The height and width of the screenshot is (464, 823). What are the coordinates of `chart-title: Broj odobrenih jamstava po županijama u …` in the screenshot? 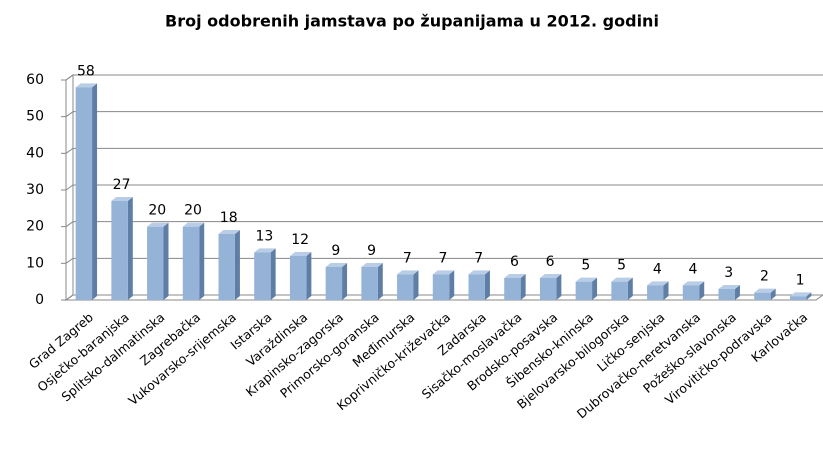 It's located at (412, 21).